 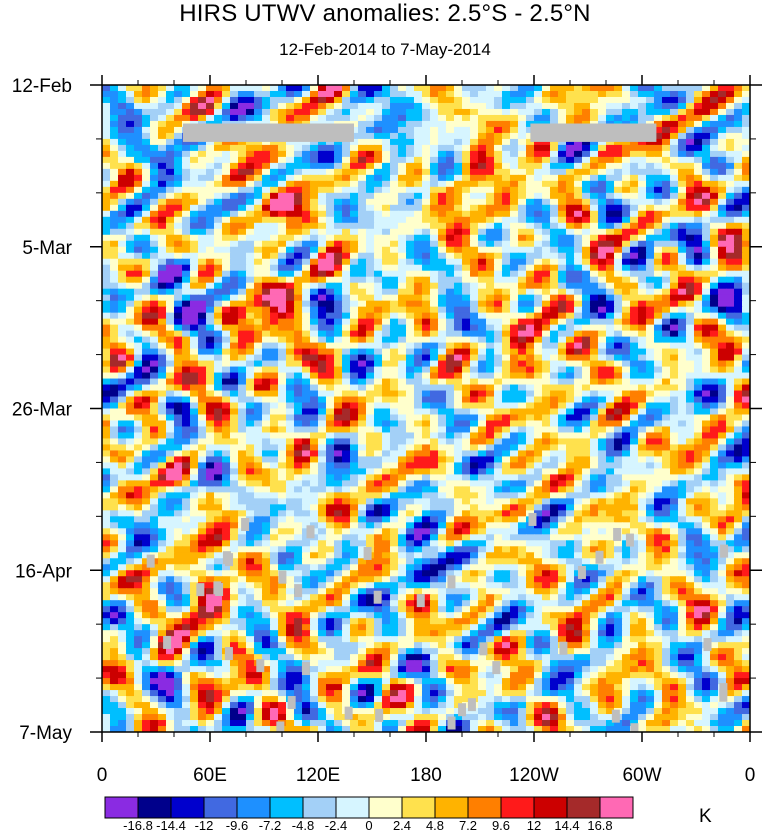 I want to click on colorbar-level-label: -2.4, so click(x=336, y=825).